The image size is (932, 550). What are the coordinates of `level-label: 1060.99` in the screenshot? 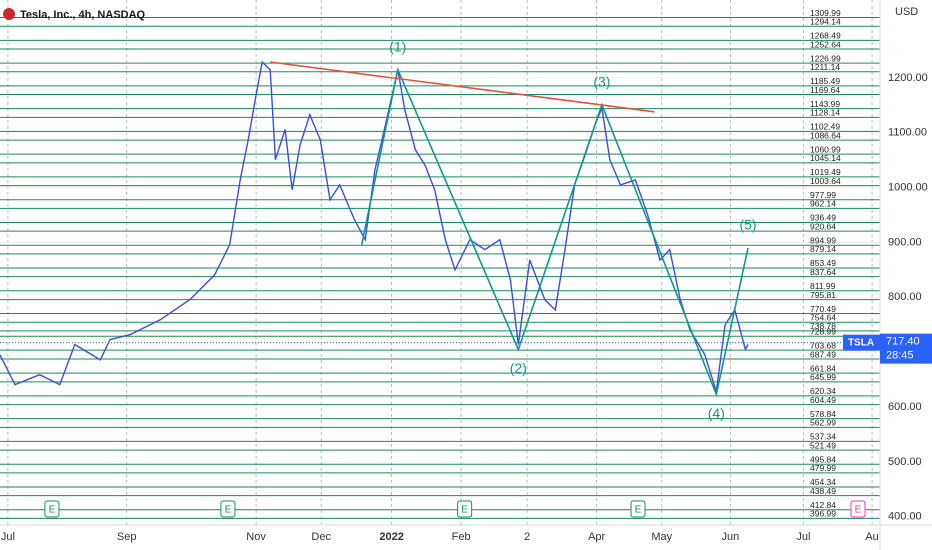 It's located at (825, 149).